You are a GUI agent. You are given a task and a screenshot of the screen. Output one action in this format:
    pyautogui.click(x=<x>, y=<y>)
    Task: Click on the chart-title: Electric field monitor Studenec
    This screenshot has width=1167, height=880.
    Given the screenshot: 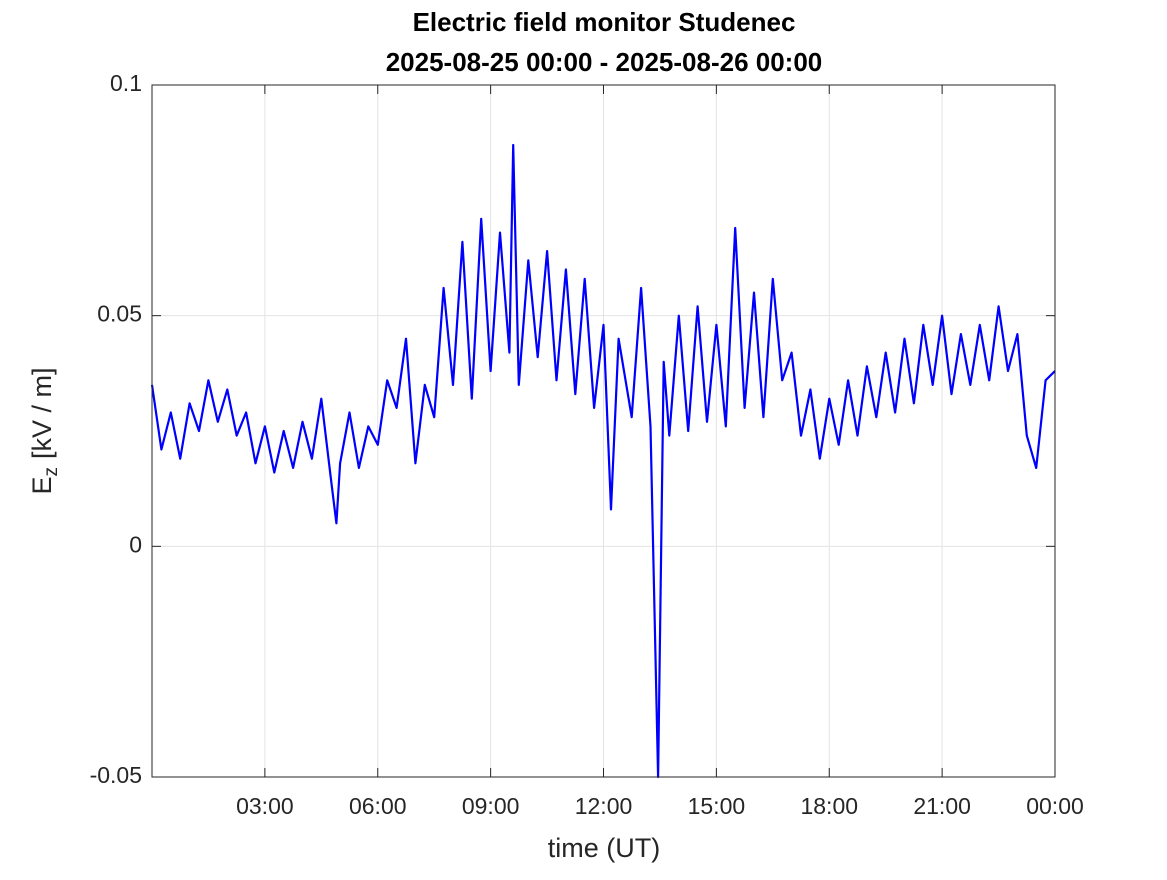 What is the action you would take?
    pyautogui.click(x=604, y=22)
    